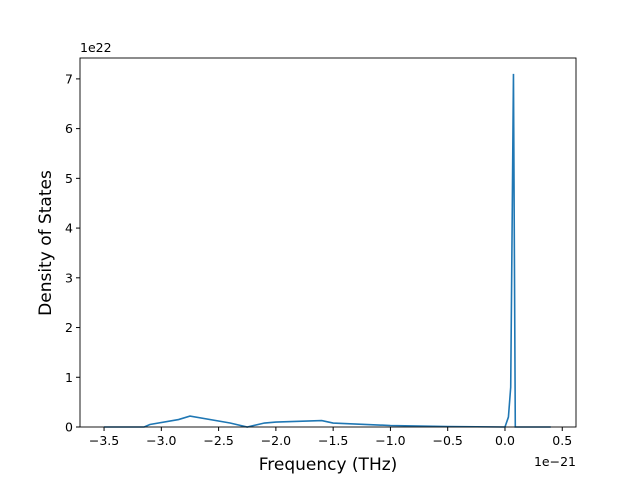  What do you see at coordinates (333, 440) in the screenshot?
I see `x-tick-label: −1.5` at bounding box center [333, 440].